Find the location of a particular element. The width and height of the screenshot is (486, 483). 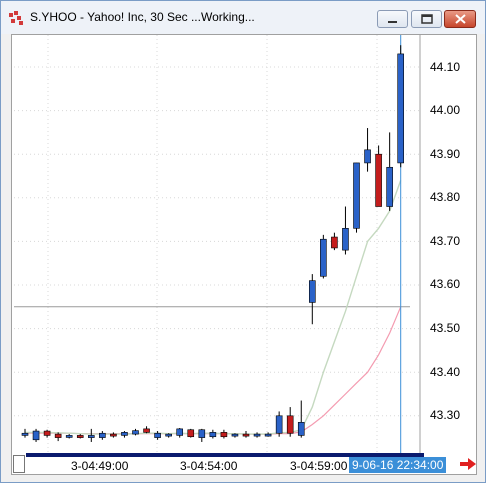

maximize-button is located at coordinates (426, 19).